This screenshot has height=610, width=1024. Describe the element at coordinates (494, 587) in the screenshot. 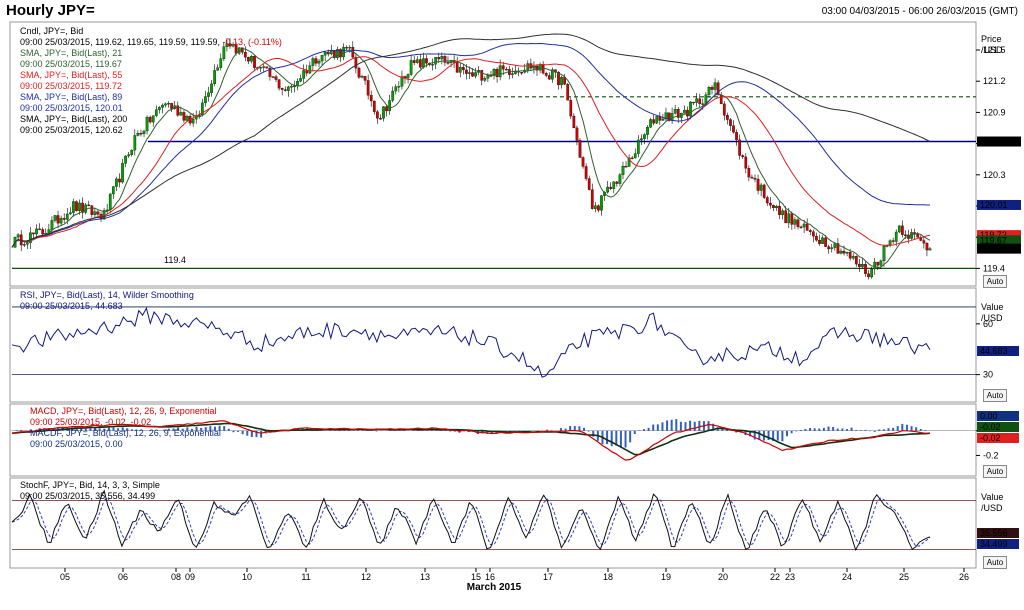

I see `x-axis-month-label: March 2015` at that location.